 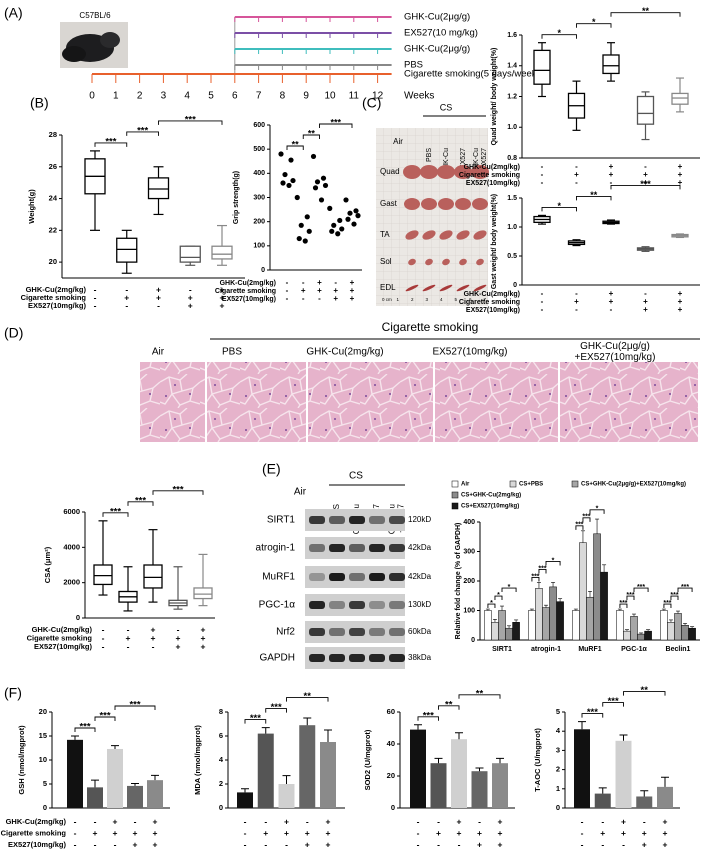 I want to click on y-tick-label: 5, so click(x=558, y=711).